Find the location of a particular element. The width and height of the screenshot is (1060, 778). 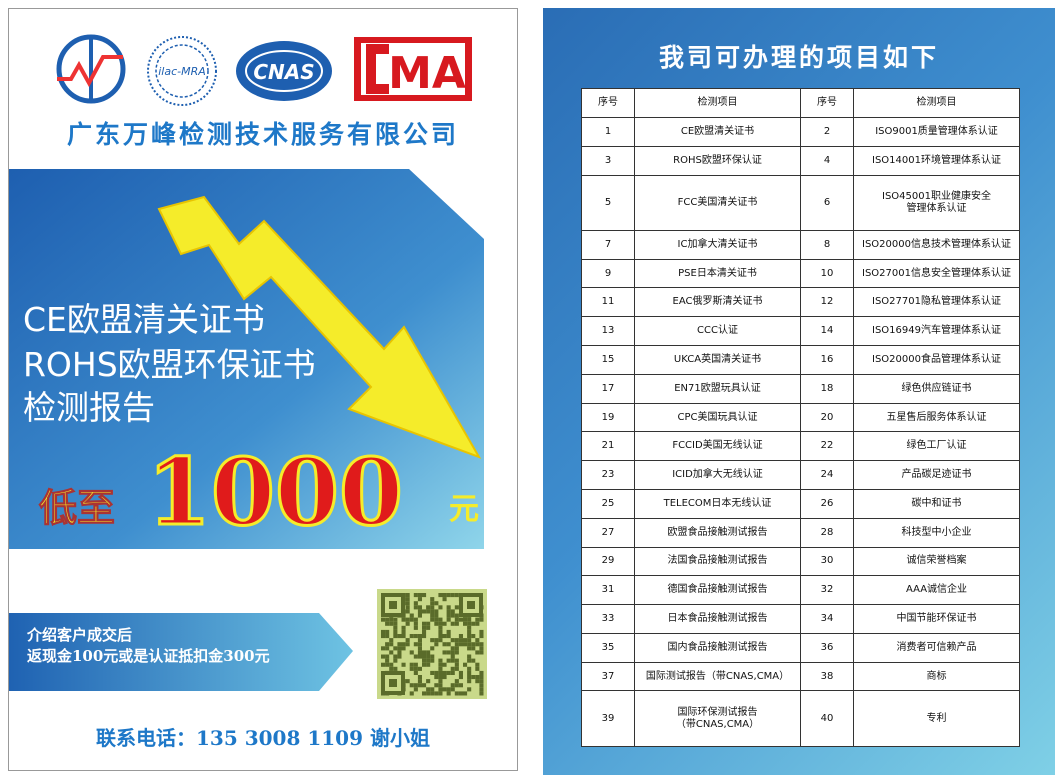

item-cell: ISO45001职业健康安全 管理体系认证 is located at coordinates (936, 202).